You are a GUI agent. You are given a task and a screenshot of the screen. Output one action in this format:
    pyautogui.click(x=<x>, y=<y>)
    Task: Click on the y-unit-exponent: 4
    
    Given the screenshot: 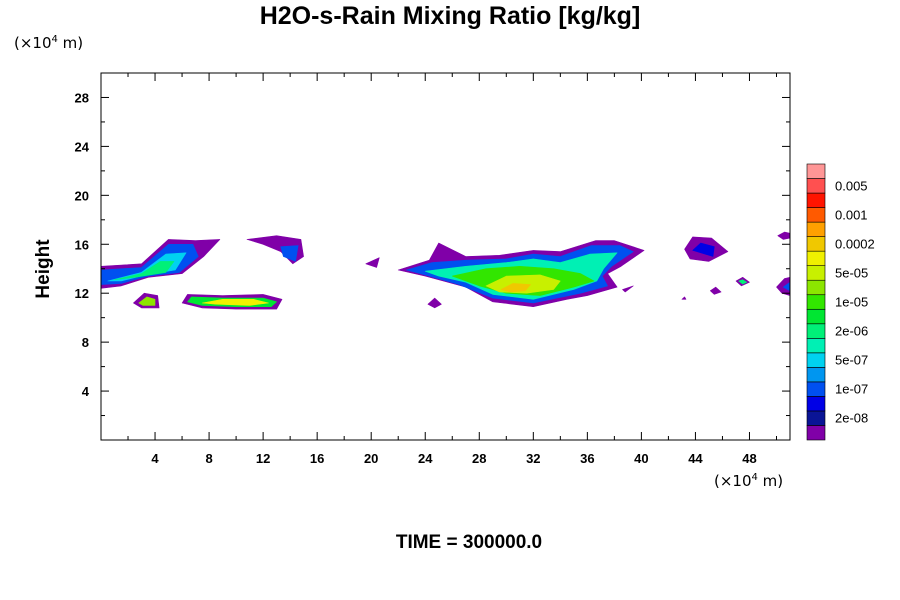 What is the action you would take?
    pyautogui.click(x=54, y=39)
    